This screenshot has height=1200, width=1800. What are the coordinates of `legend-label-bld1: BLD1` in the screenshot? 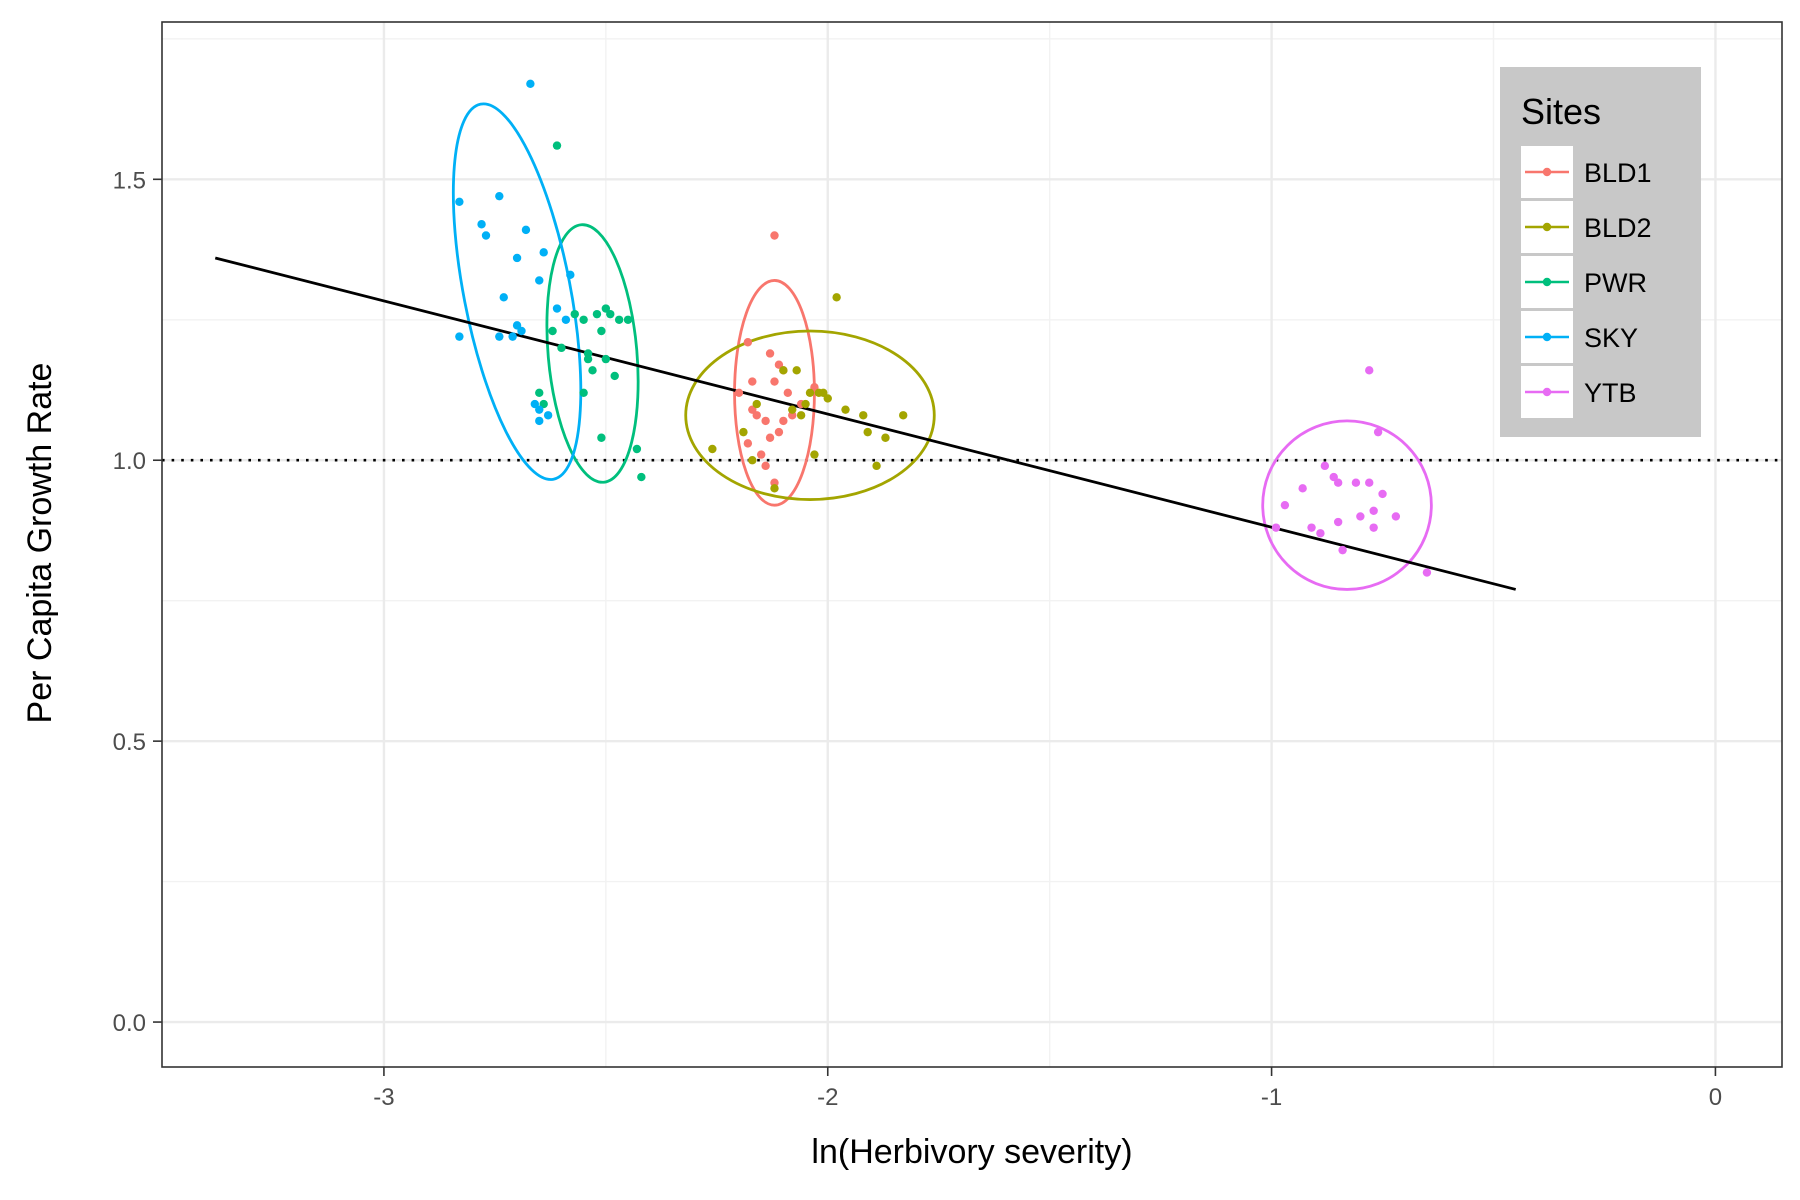 It's located at (1618, 173).